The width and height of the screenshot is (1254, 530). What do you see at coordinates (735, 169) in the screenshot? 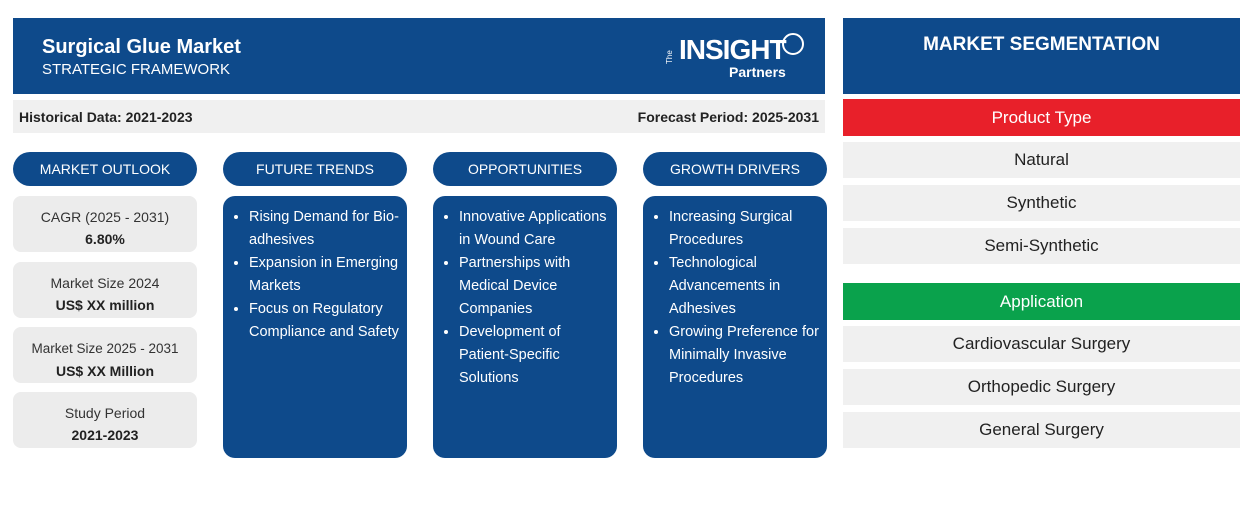
I see `column-heading: GROWTH DRIVERS` at bounding box center [735, 169].